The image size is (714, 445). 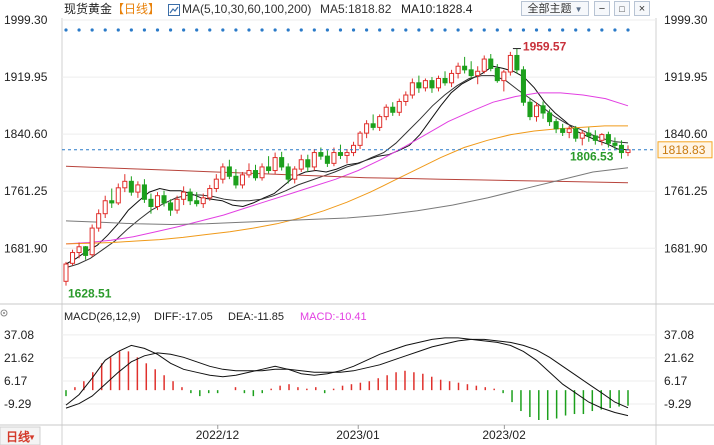 I want to click on price-tick-left-4: 1681.90, so click(x=26, y=248).